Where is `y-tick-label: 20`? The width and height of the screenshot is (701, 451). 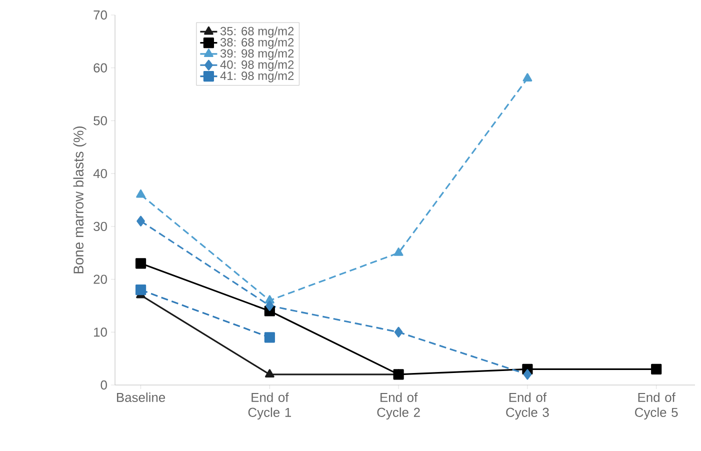
y-tick-label: 20 is located at coordinates (100, 279).